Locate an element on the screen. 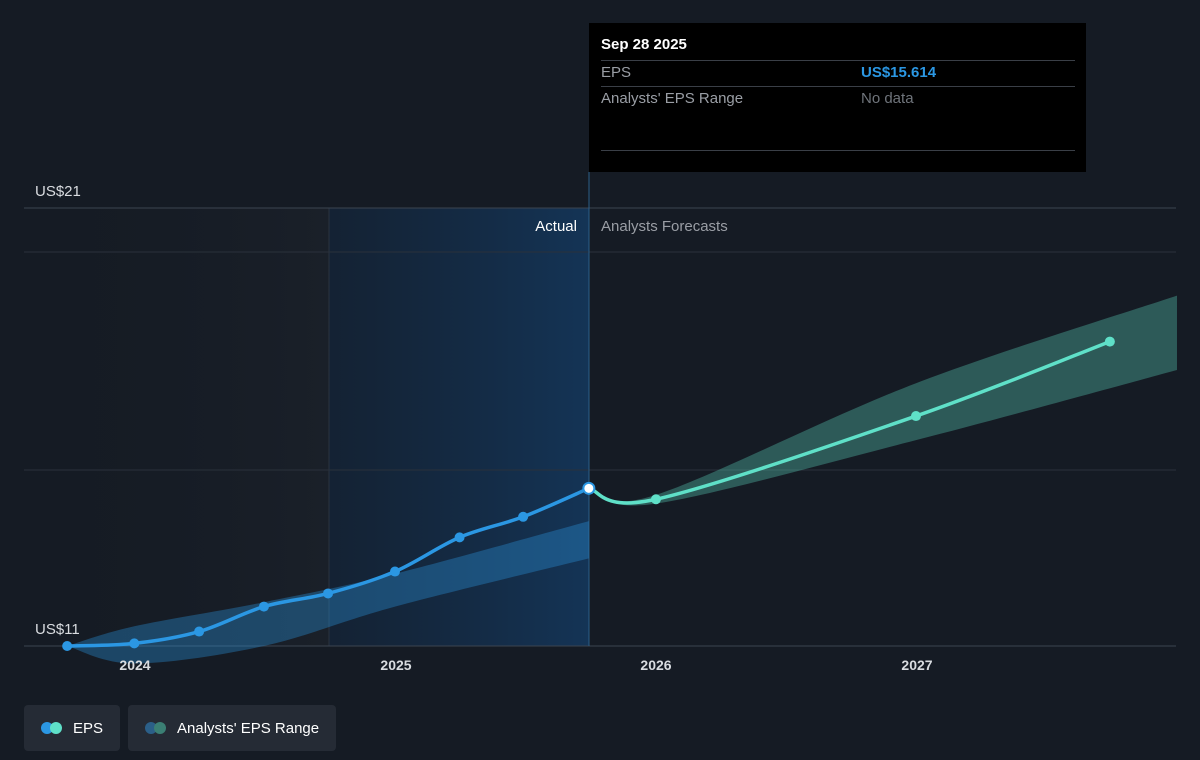 The height and width of the screenshot is (760, 1200). y-label-bottom: US$11 is located at coordinates (57, 629).